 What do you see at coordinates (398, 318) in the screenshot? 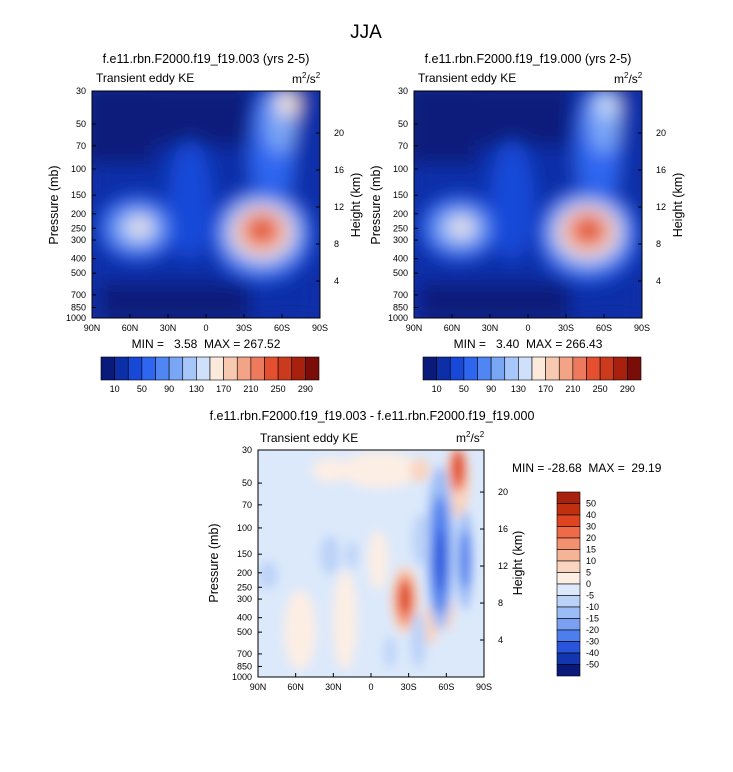
I see `y-tick-label: 1000` at bounding box center [398, 318].